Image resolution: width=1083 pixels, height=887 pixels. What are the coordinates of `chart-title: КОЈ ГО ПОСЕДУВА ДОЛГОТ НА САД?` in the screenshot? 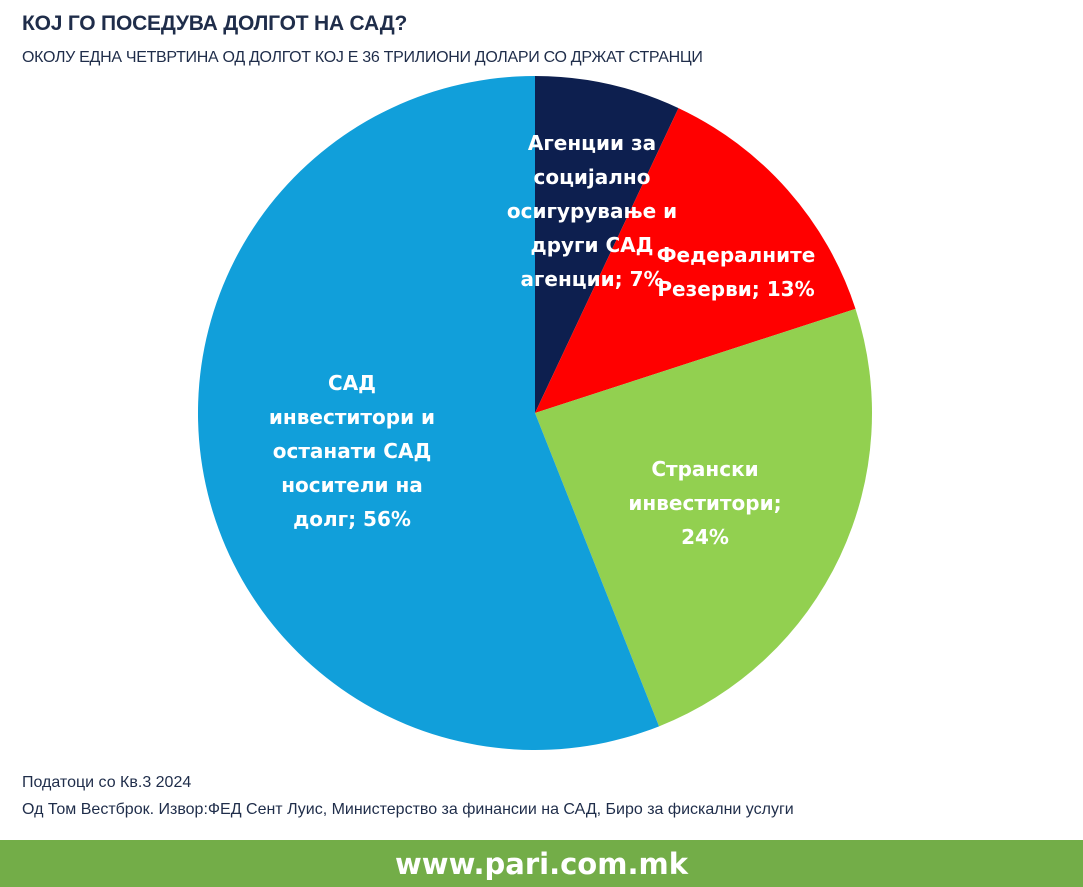 It's located at (215, 23).